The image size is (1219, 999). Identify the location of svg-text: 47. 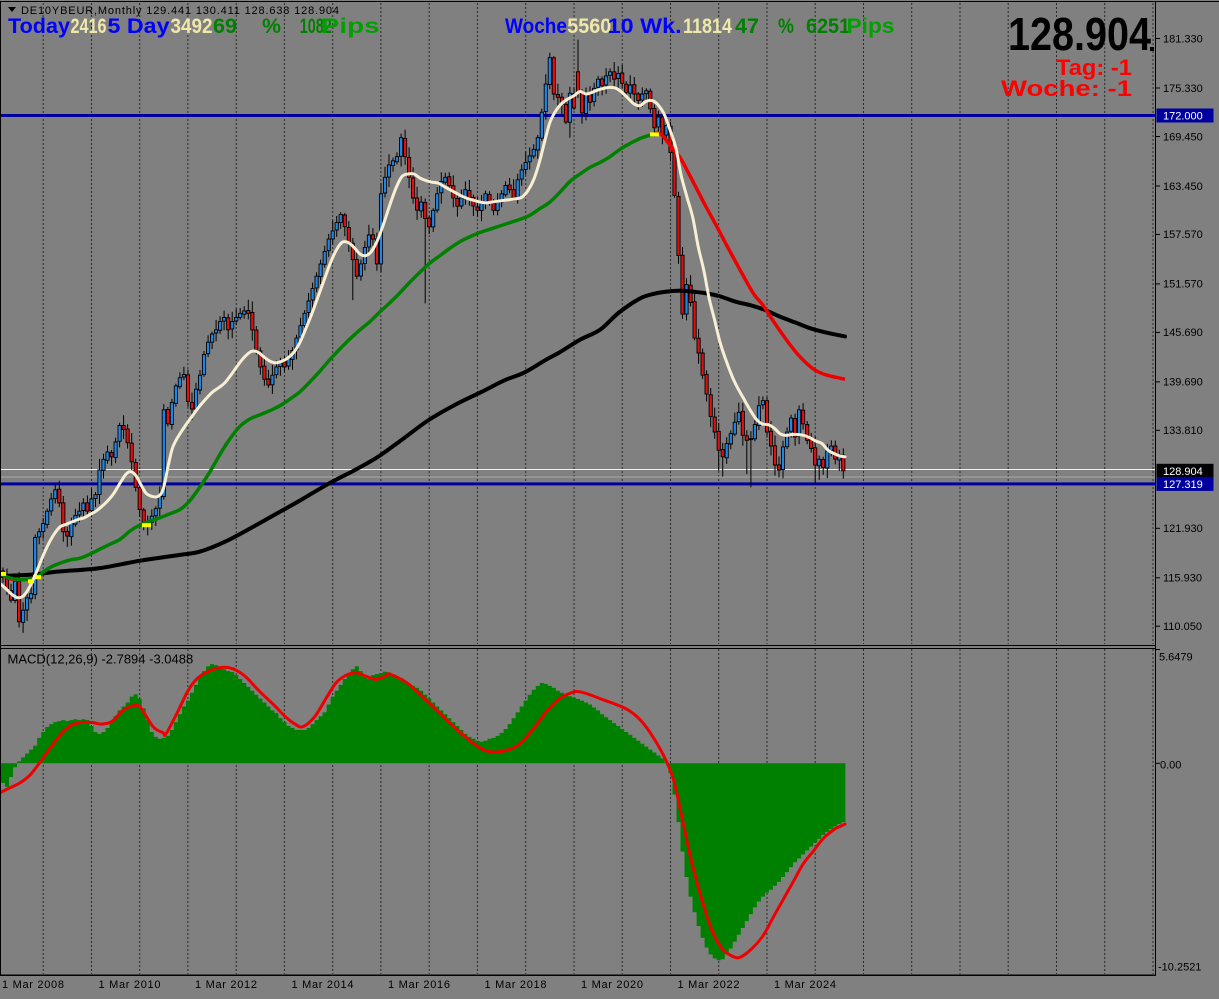
(747, 26).